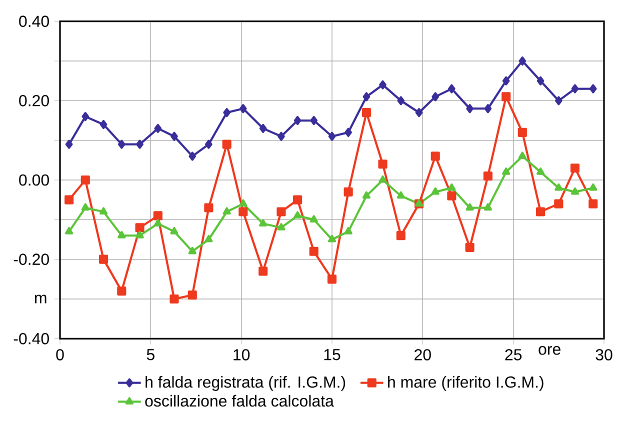 This screenshot has width=624, height=432. Describe the element at coordinates (466, 383) in the screenshot. I see `legend-label: h mare (riferito I.G.M.)` at that location.